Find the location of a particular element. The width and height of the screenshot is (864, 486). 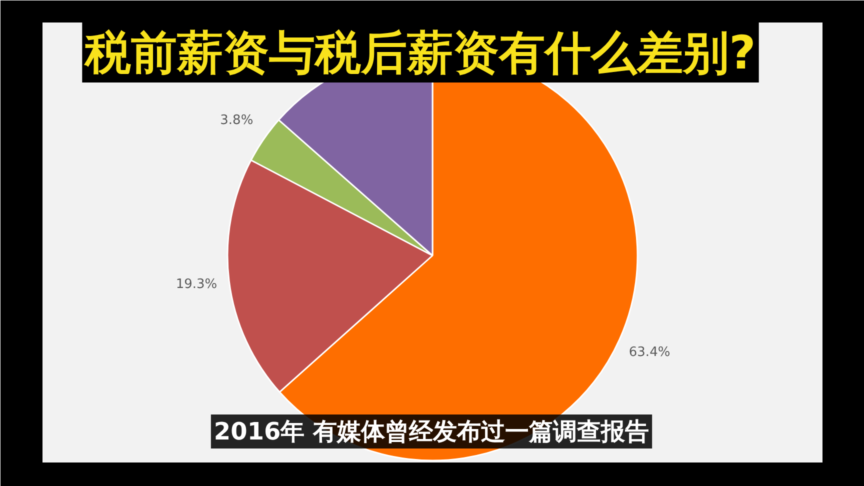

data-label: 3.8% is located at coordinates (237, 120).